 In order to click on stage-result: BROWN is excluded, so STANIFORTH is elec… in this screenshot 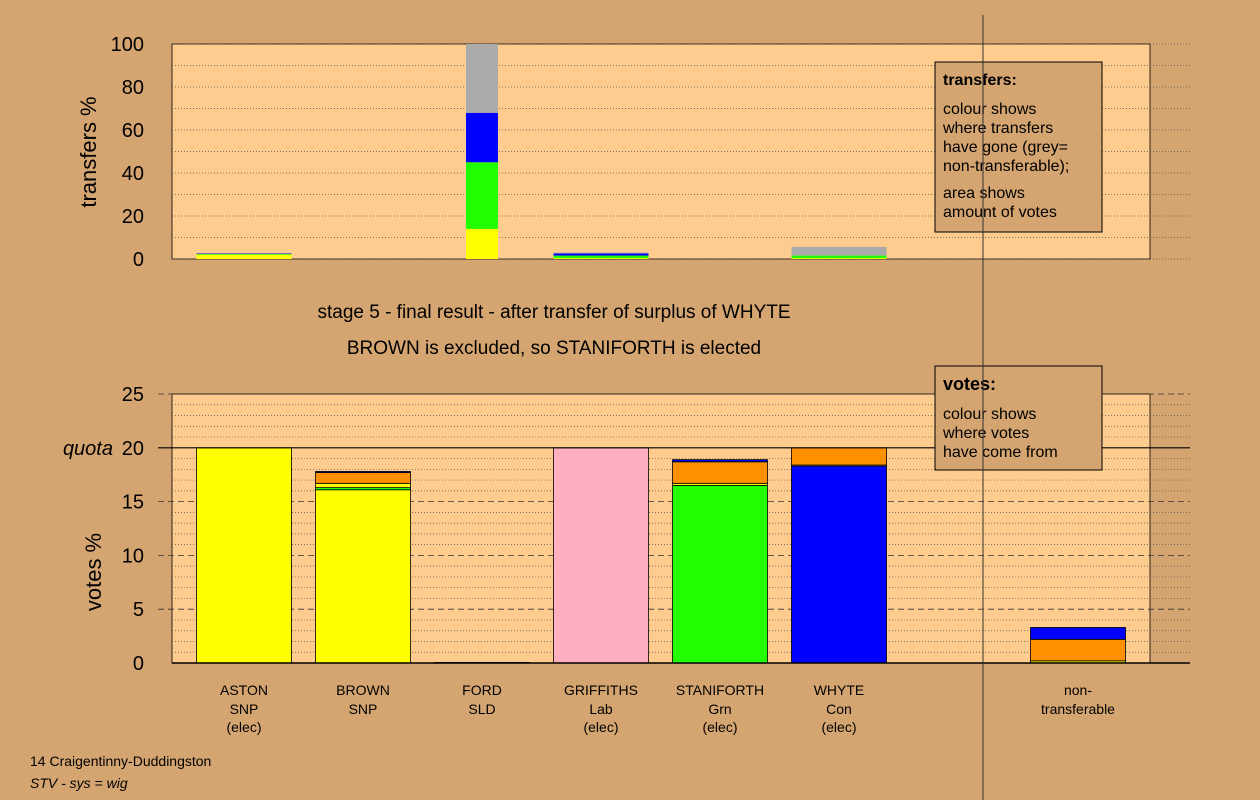, I will do `click(554, 348)`.